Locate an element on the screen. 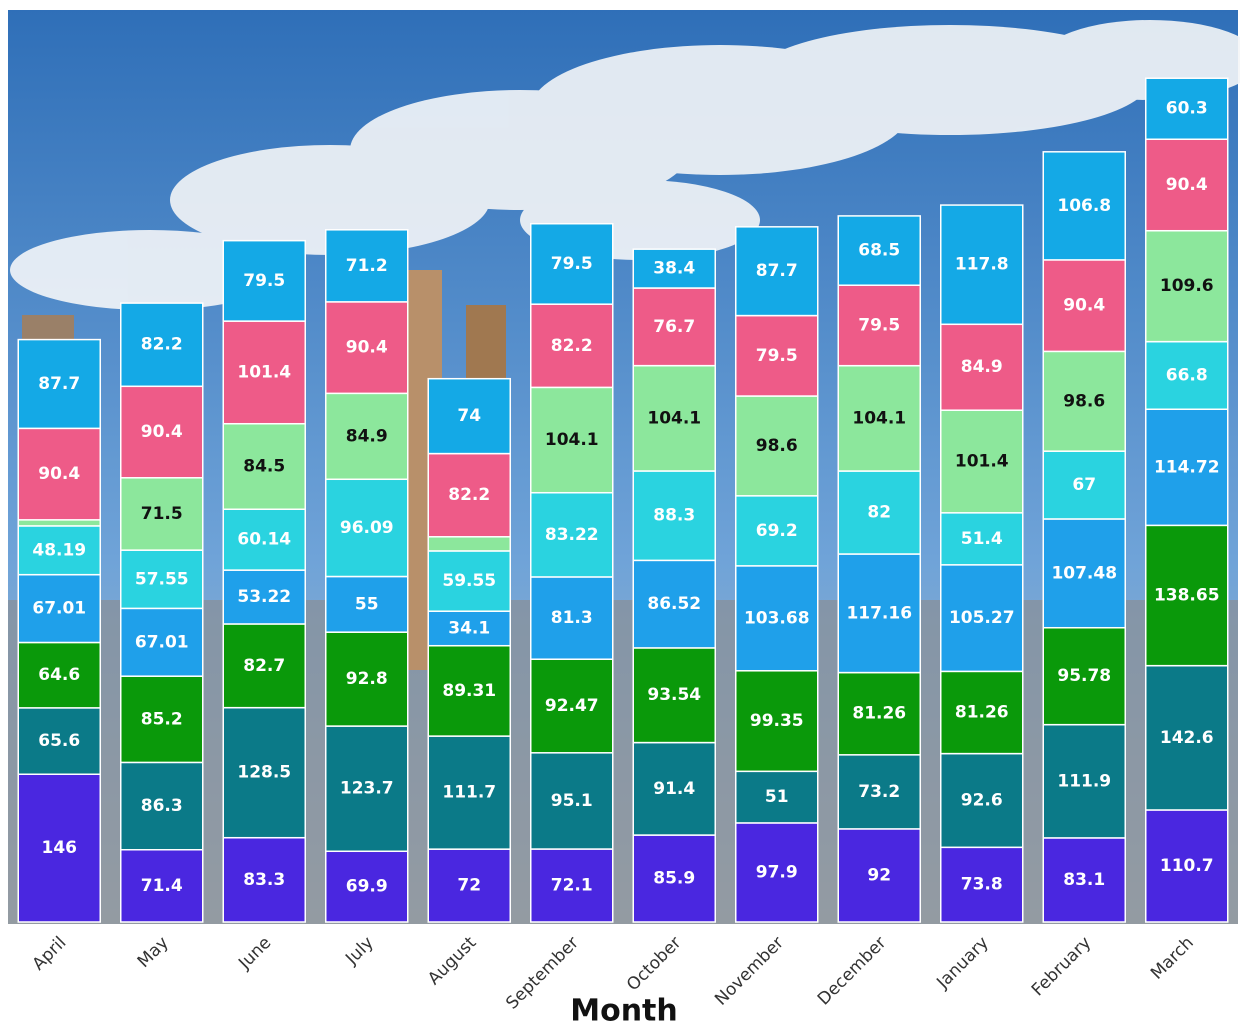 This screenshot has width=1240, height=1027. data-label: 109.6 is located at coordinates (1187, 286).